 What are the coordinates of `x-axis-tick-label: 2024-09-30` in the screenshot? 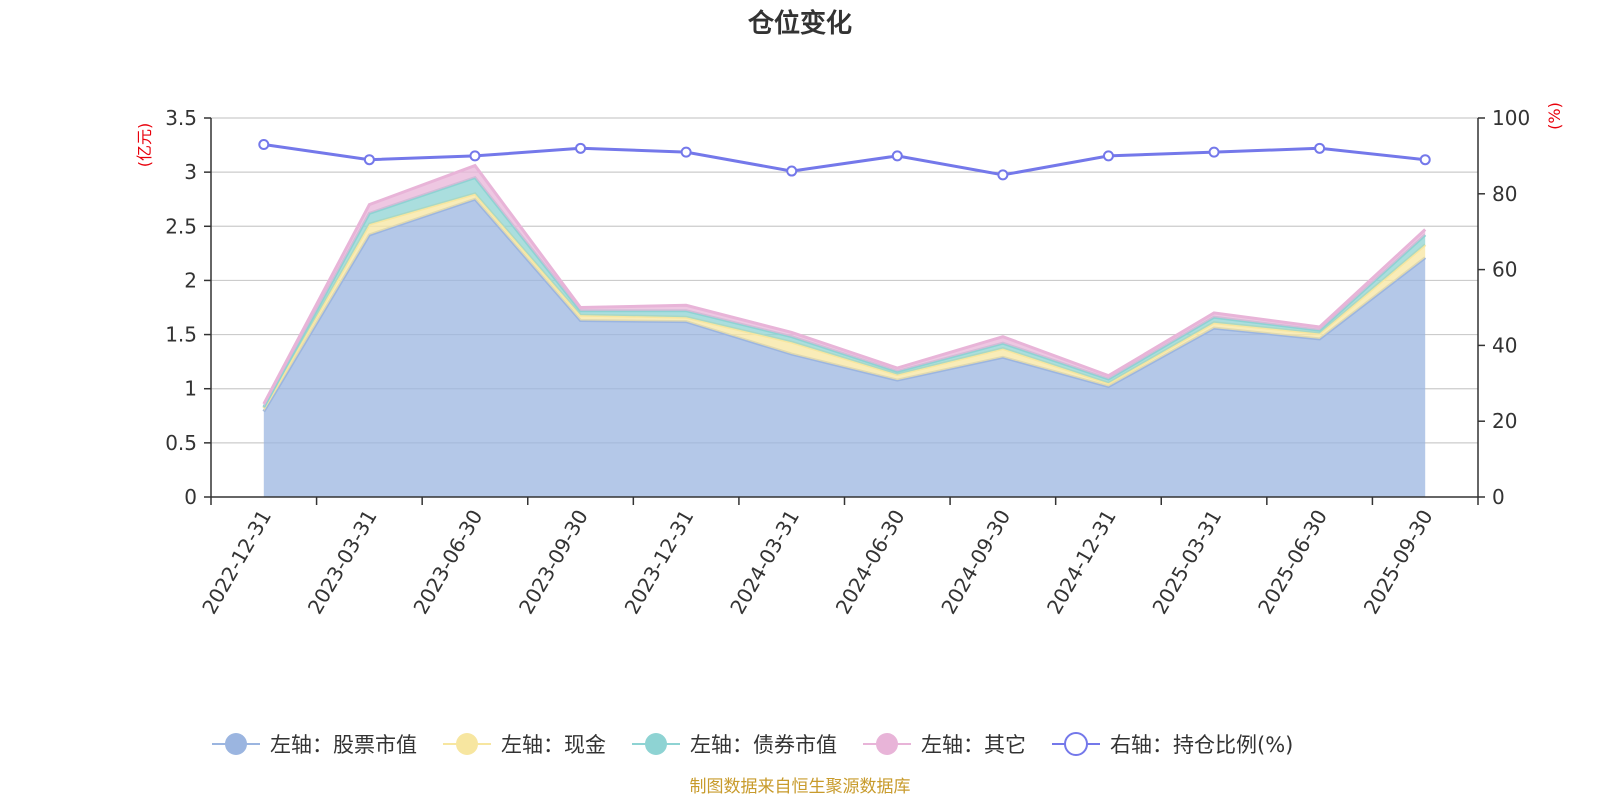 It's located at (975, 562).